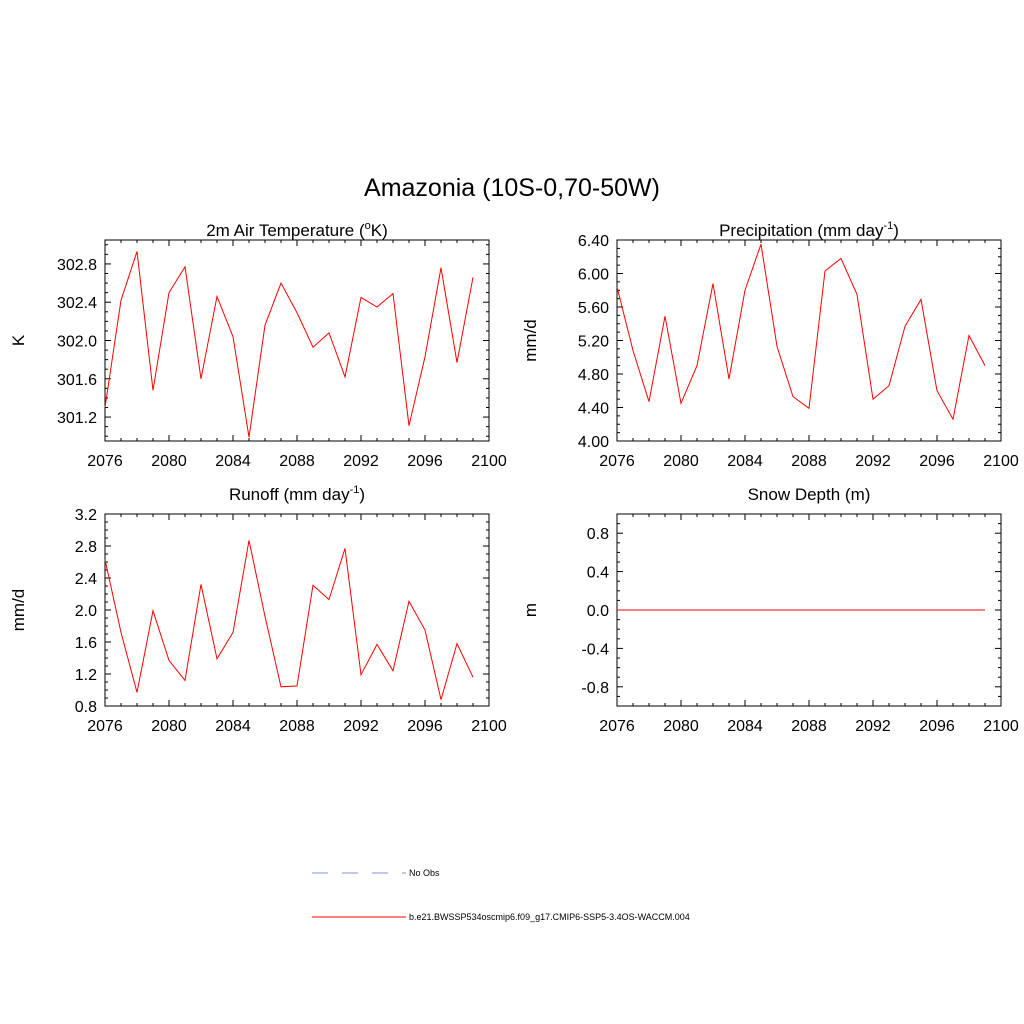 The height and width of the screenshot is (1024, 1024). Describe the element at coordinates (86, 515) in the screenshot. I see `y-tick-label: 3.2` at that location.